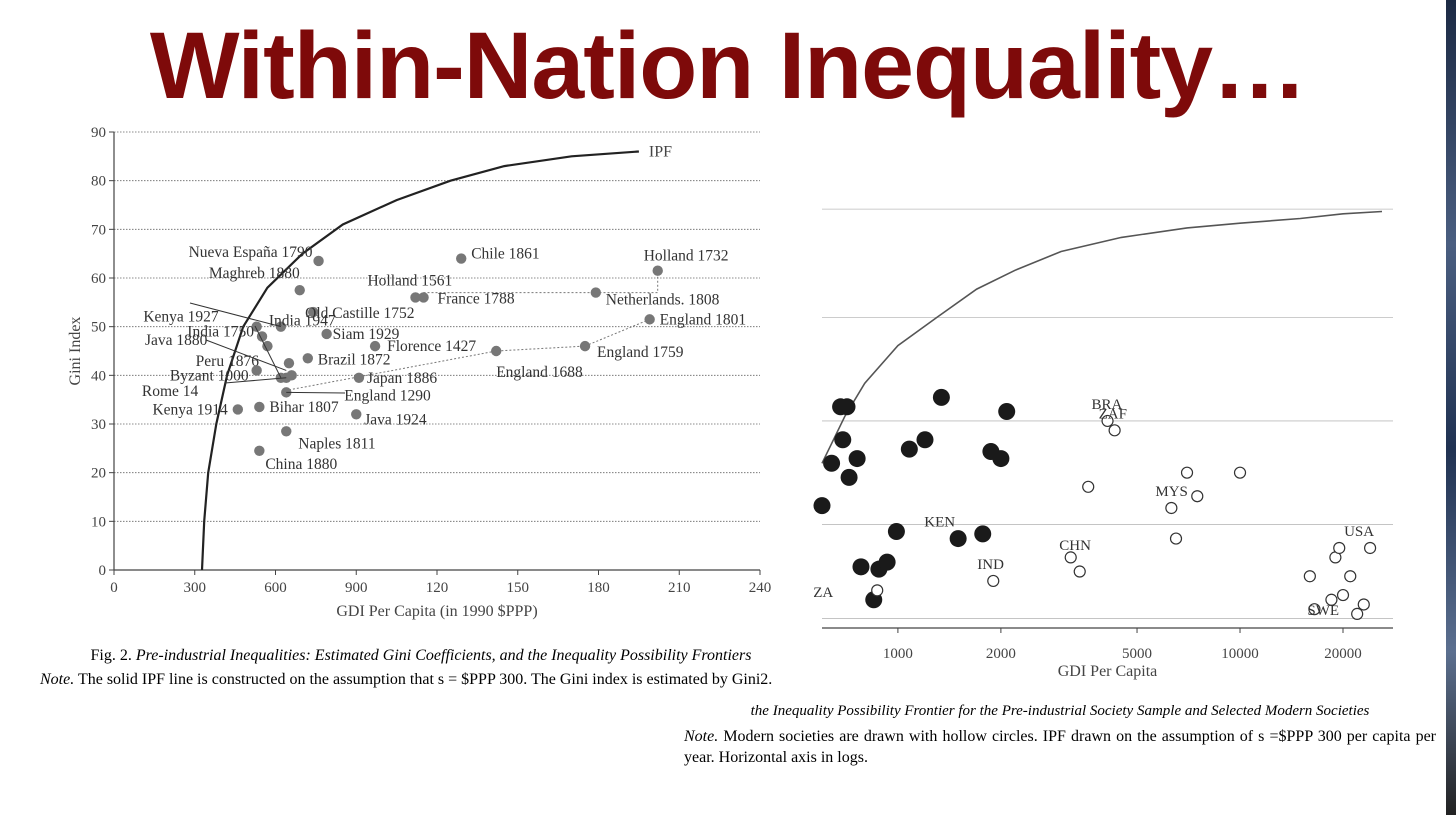  Describe the element at coordinates (476, 298) in the screenshot. I see `data-point-label: France 1788` at that location.